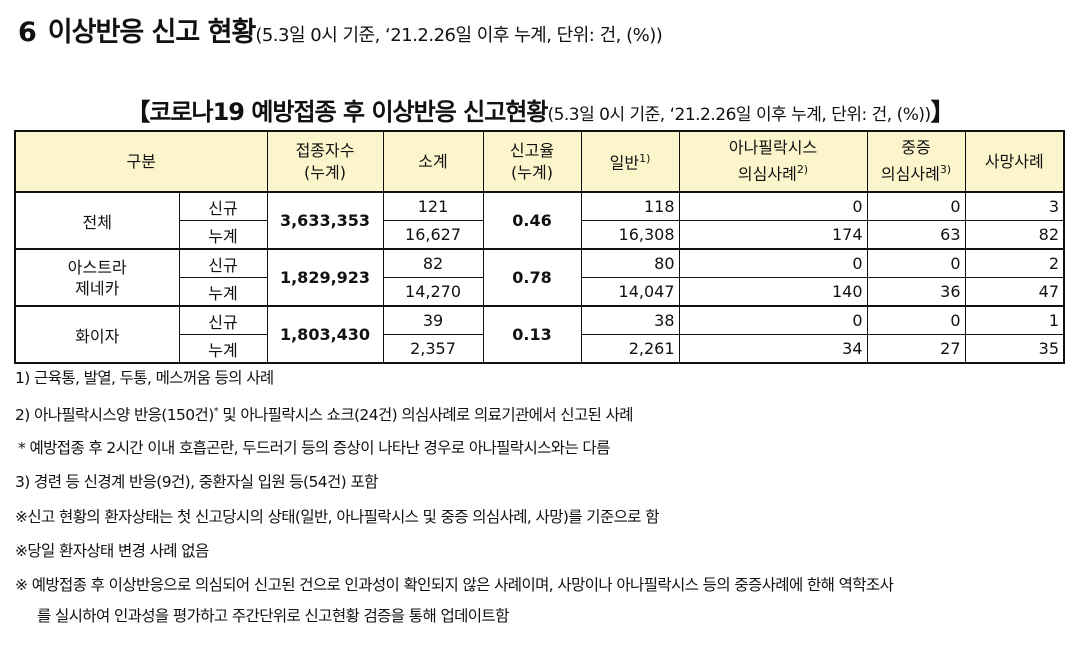  Describe the element at coordinates (97, 277) in the screenshot. I see `group-name: 아스트라 제네카` at that location.